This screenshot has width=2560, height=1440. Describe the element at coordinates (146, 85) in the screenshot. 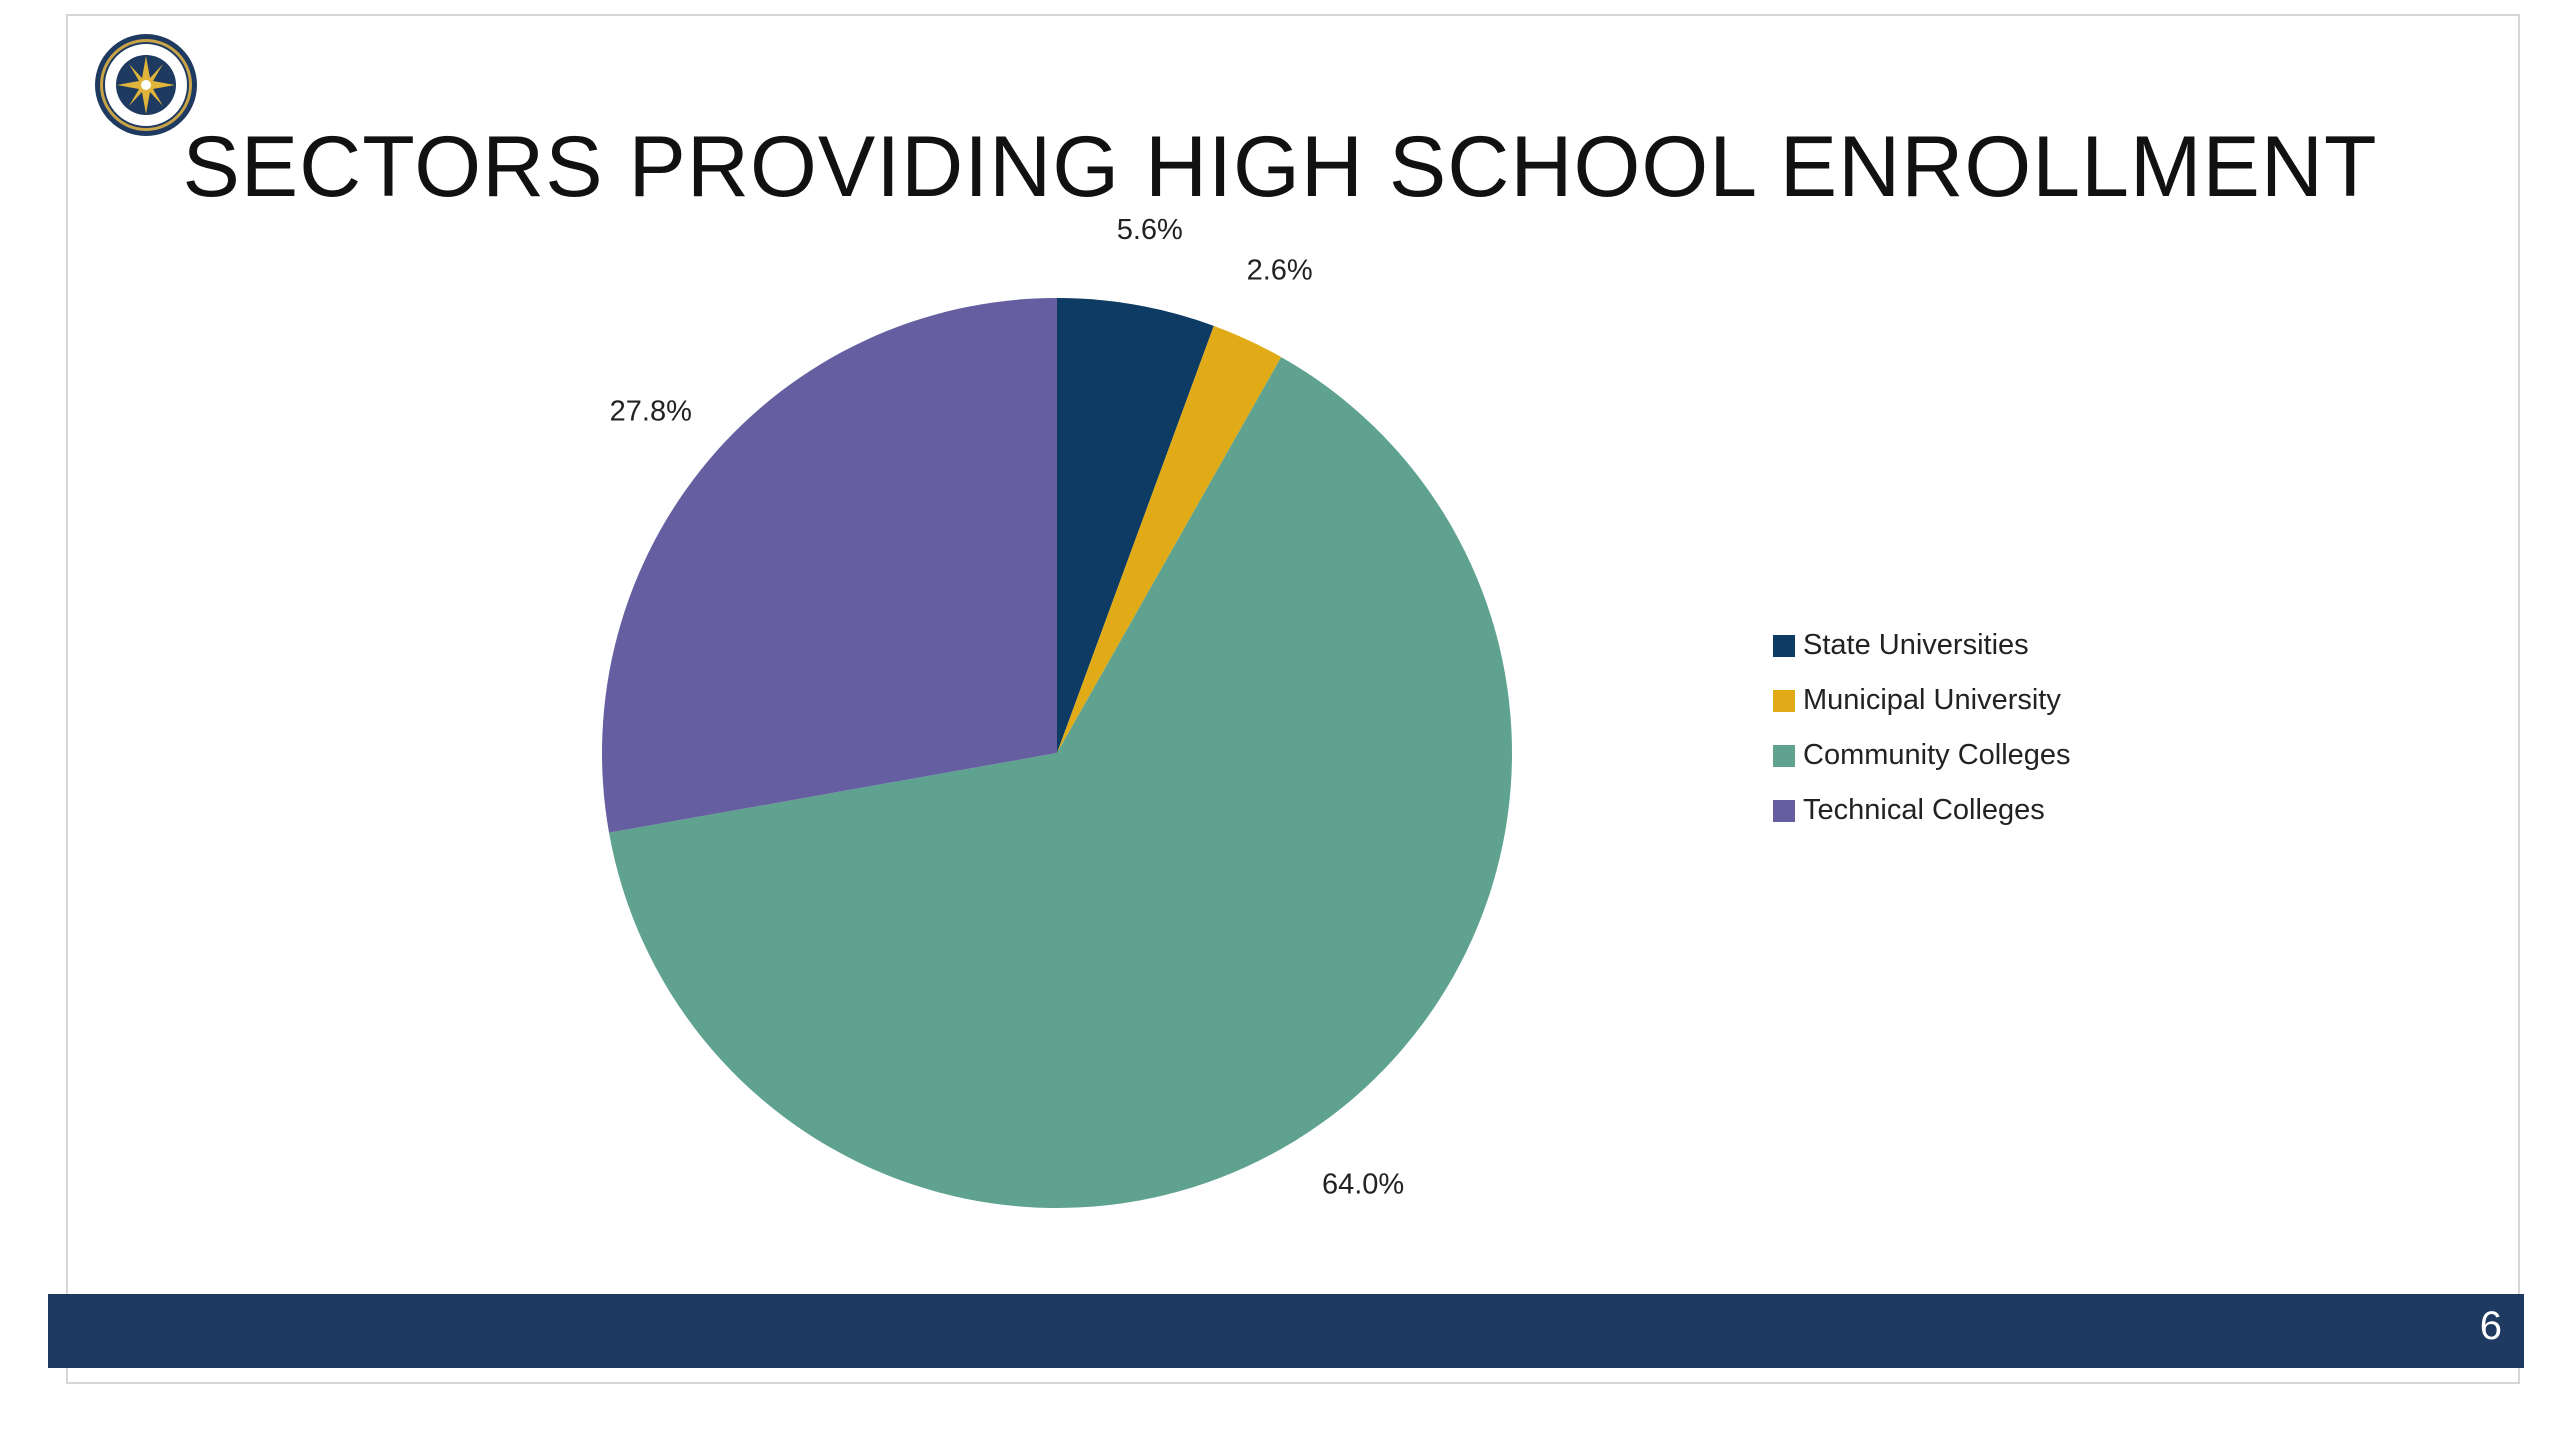

I see `state-seal-icon` at that location.